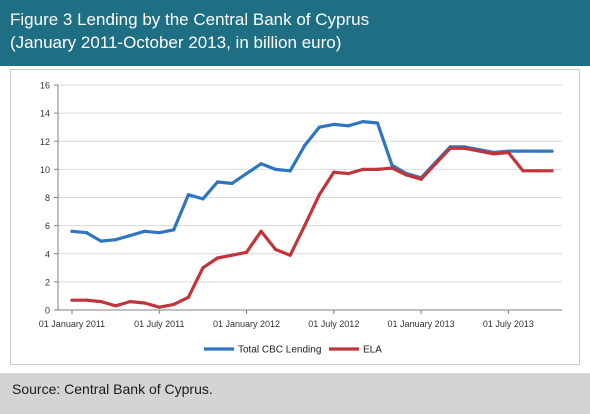 The width and height of the screenshot is (590, 414). Describe the element at coordinates (72, 324) in the screenshot. I see `x-tick-label: 01 January 2011` at that location.